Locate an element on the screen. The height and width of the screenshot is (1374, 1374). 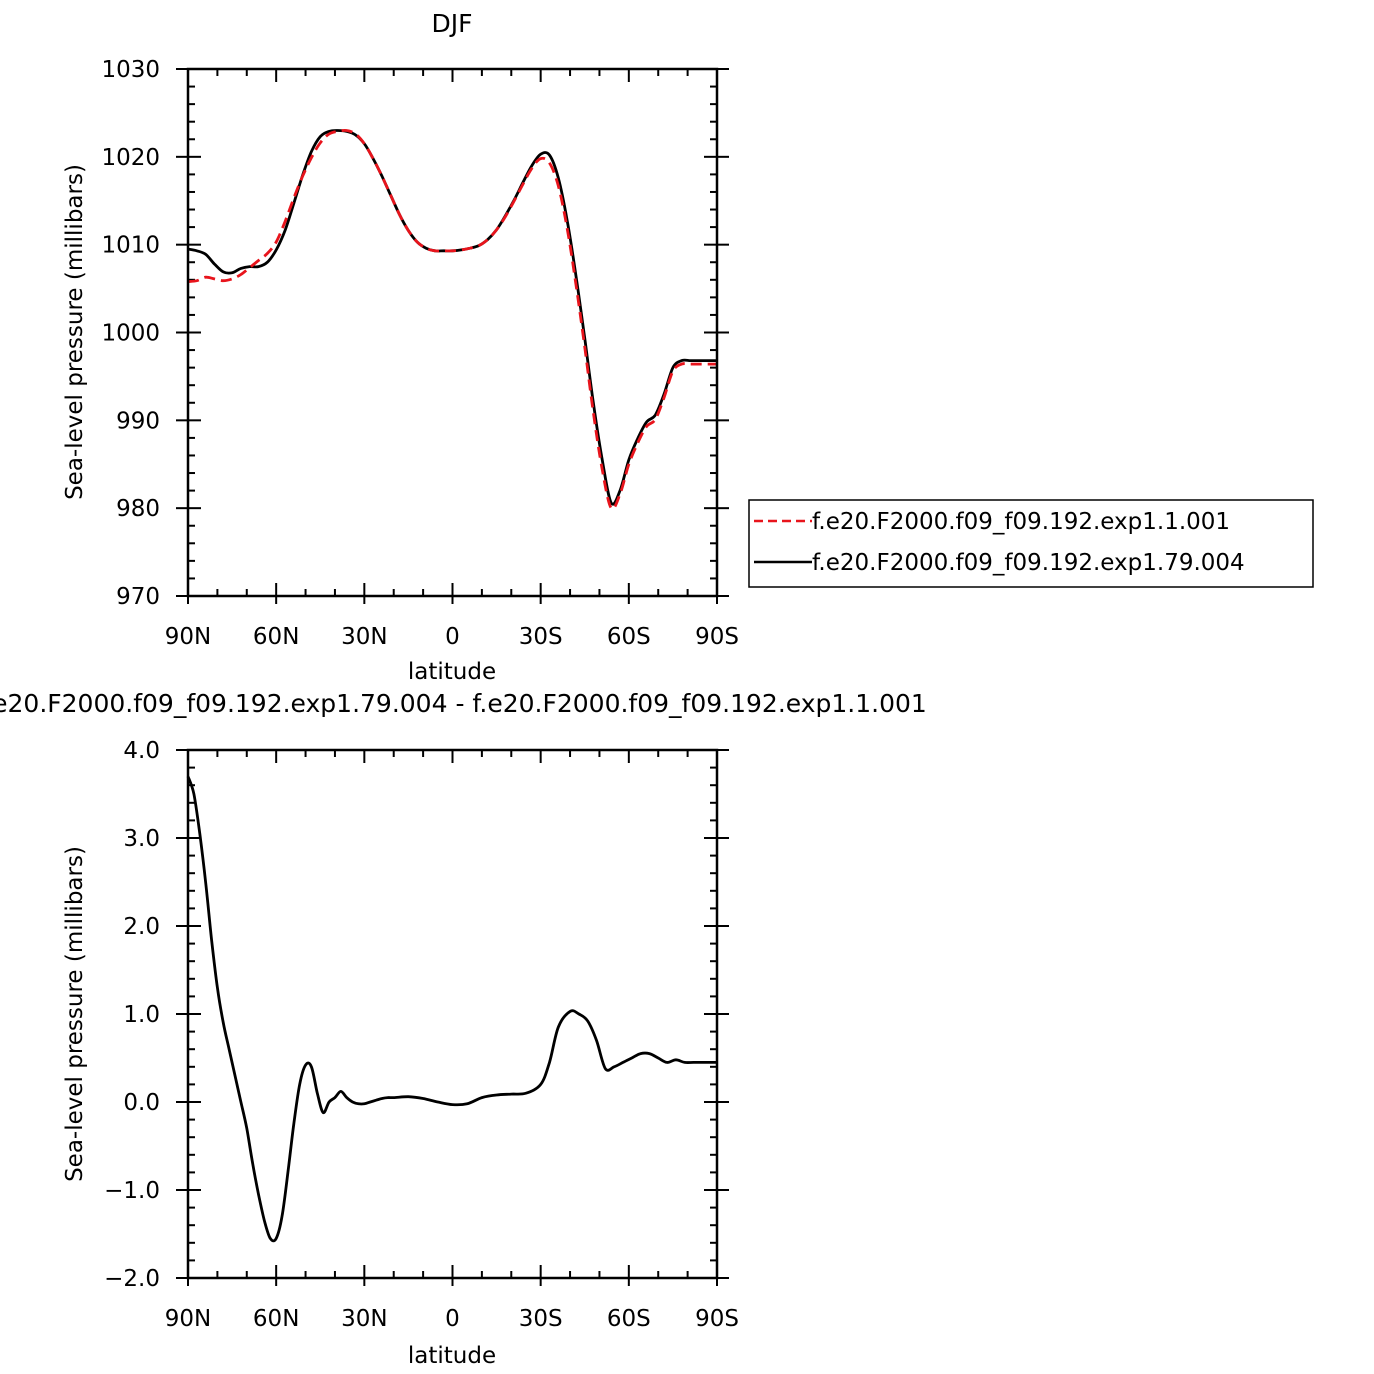
top-x-axis-label: latitude is located at coordinates (452, 672).